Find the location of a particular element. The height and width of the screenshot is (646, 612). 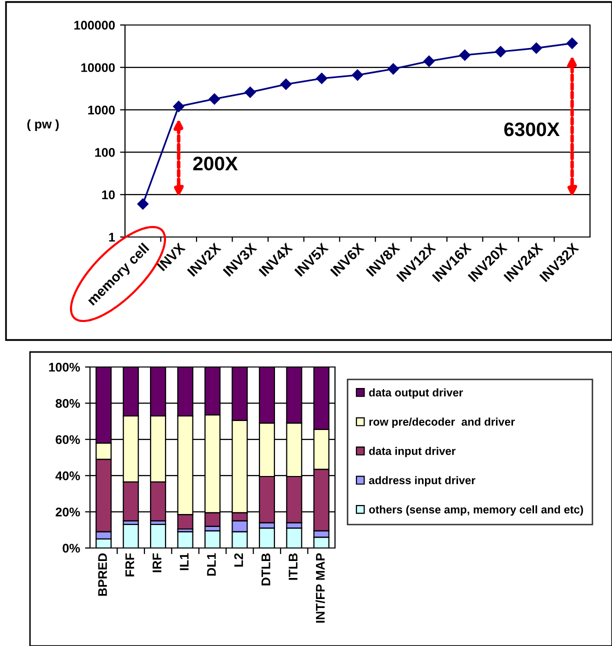

legend-label: others (sense amp, memory cell and etc) is located at coordinates (476, 510).